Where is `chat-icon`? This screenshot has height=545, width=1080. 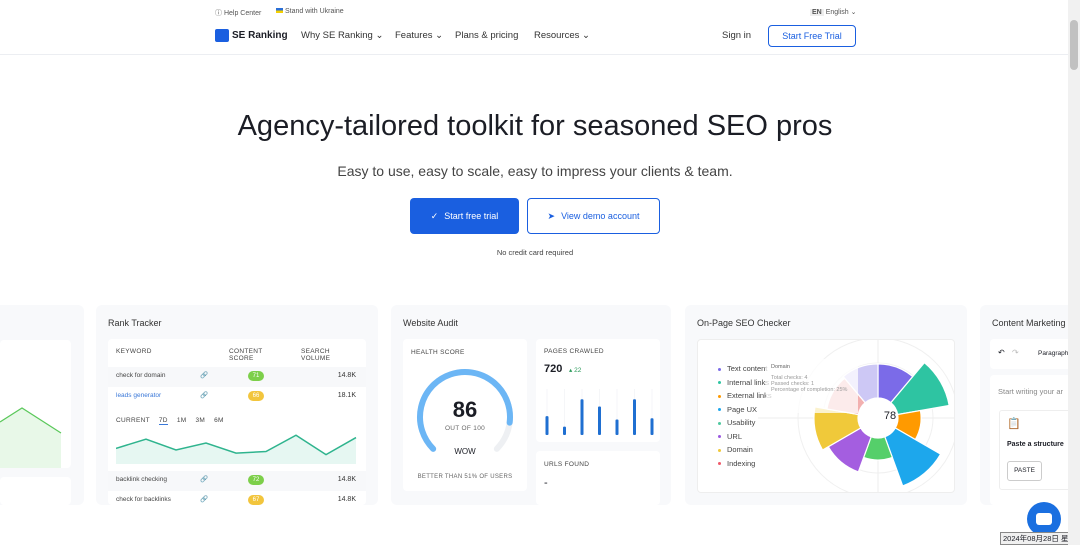
chat-icon is located at coordinates (1044, 519).